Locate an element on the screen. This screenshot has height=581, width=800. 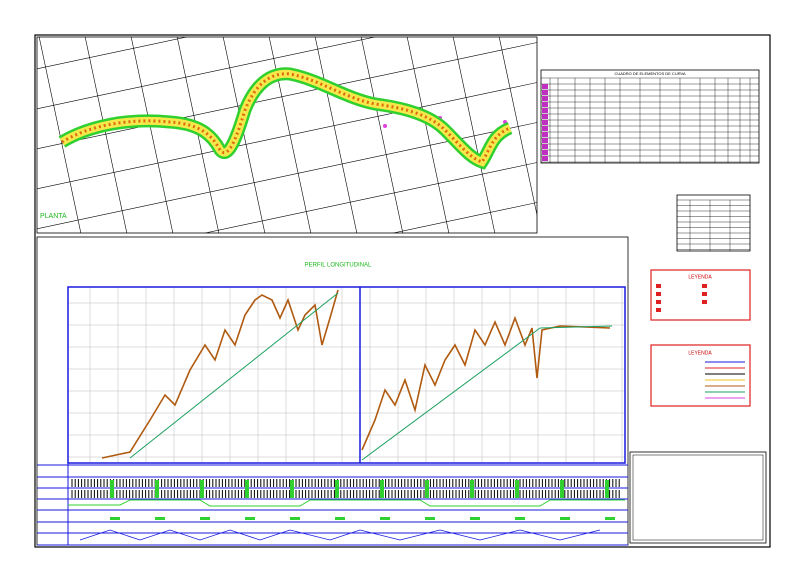
title-block-inner is located at coordinates (698, 497).